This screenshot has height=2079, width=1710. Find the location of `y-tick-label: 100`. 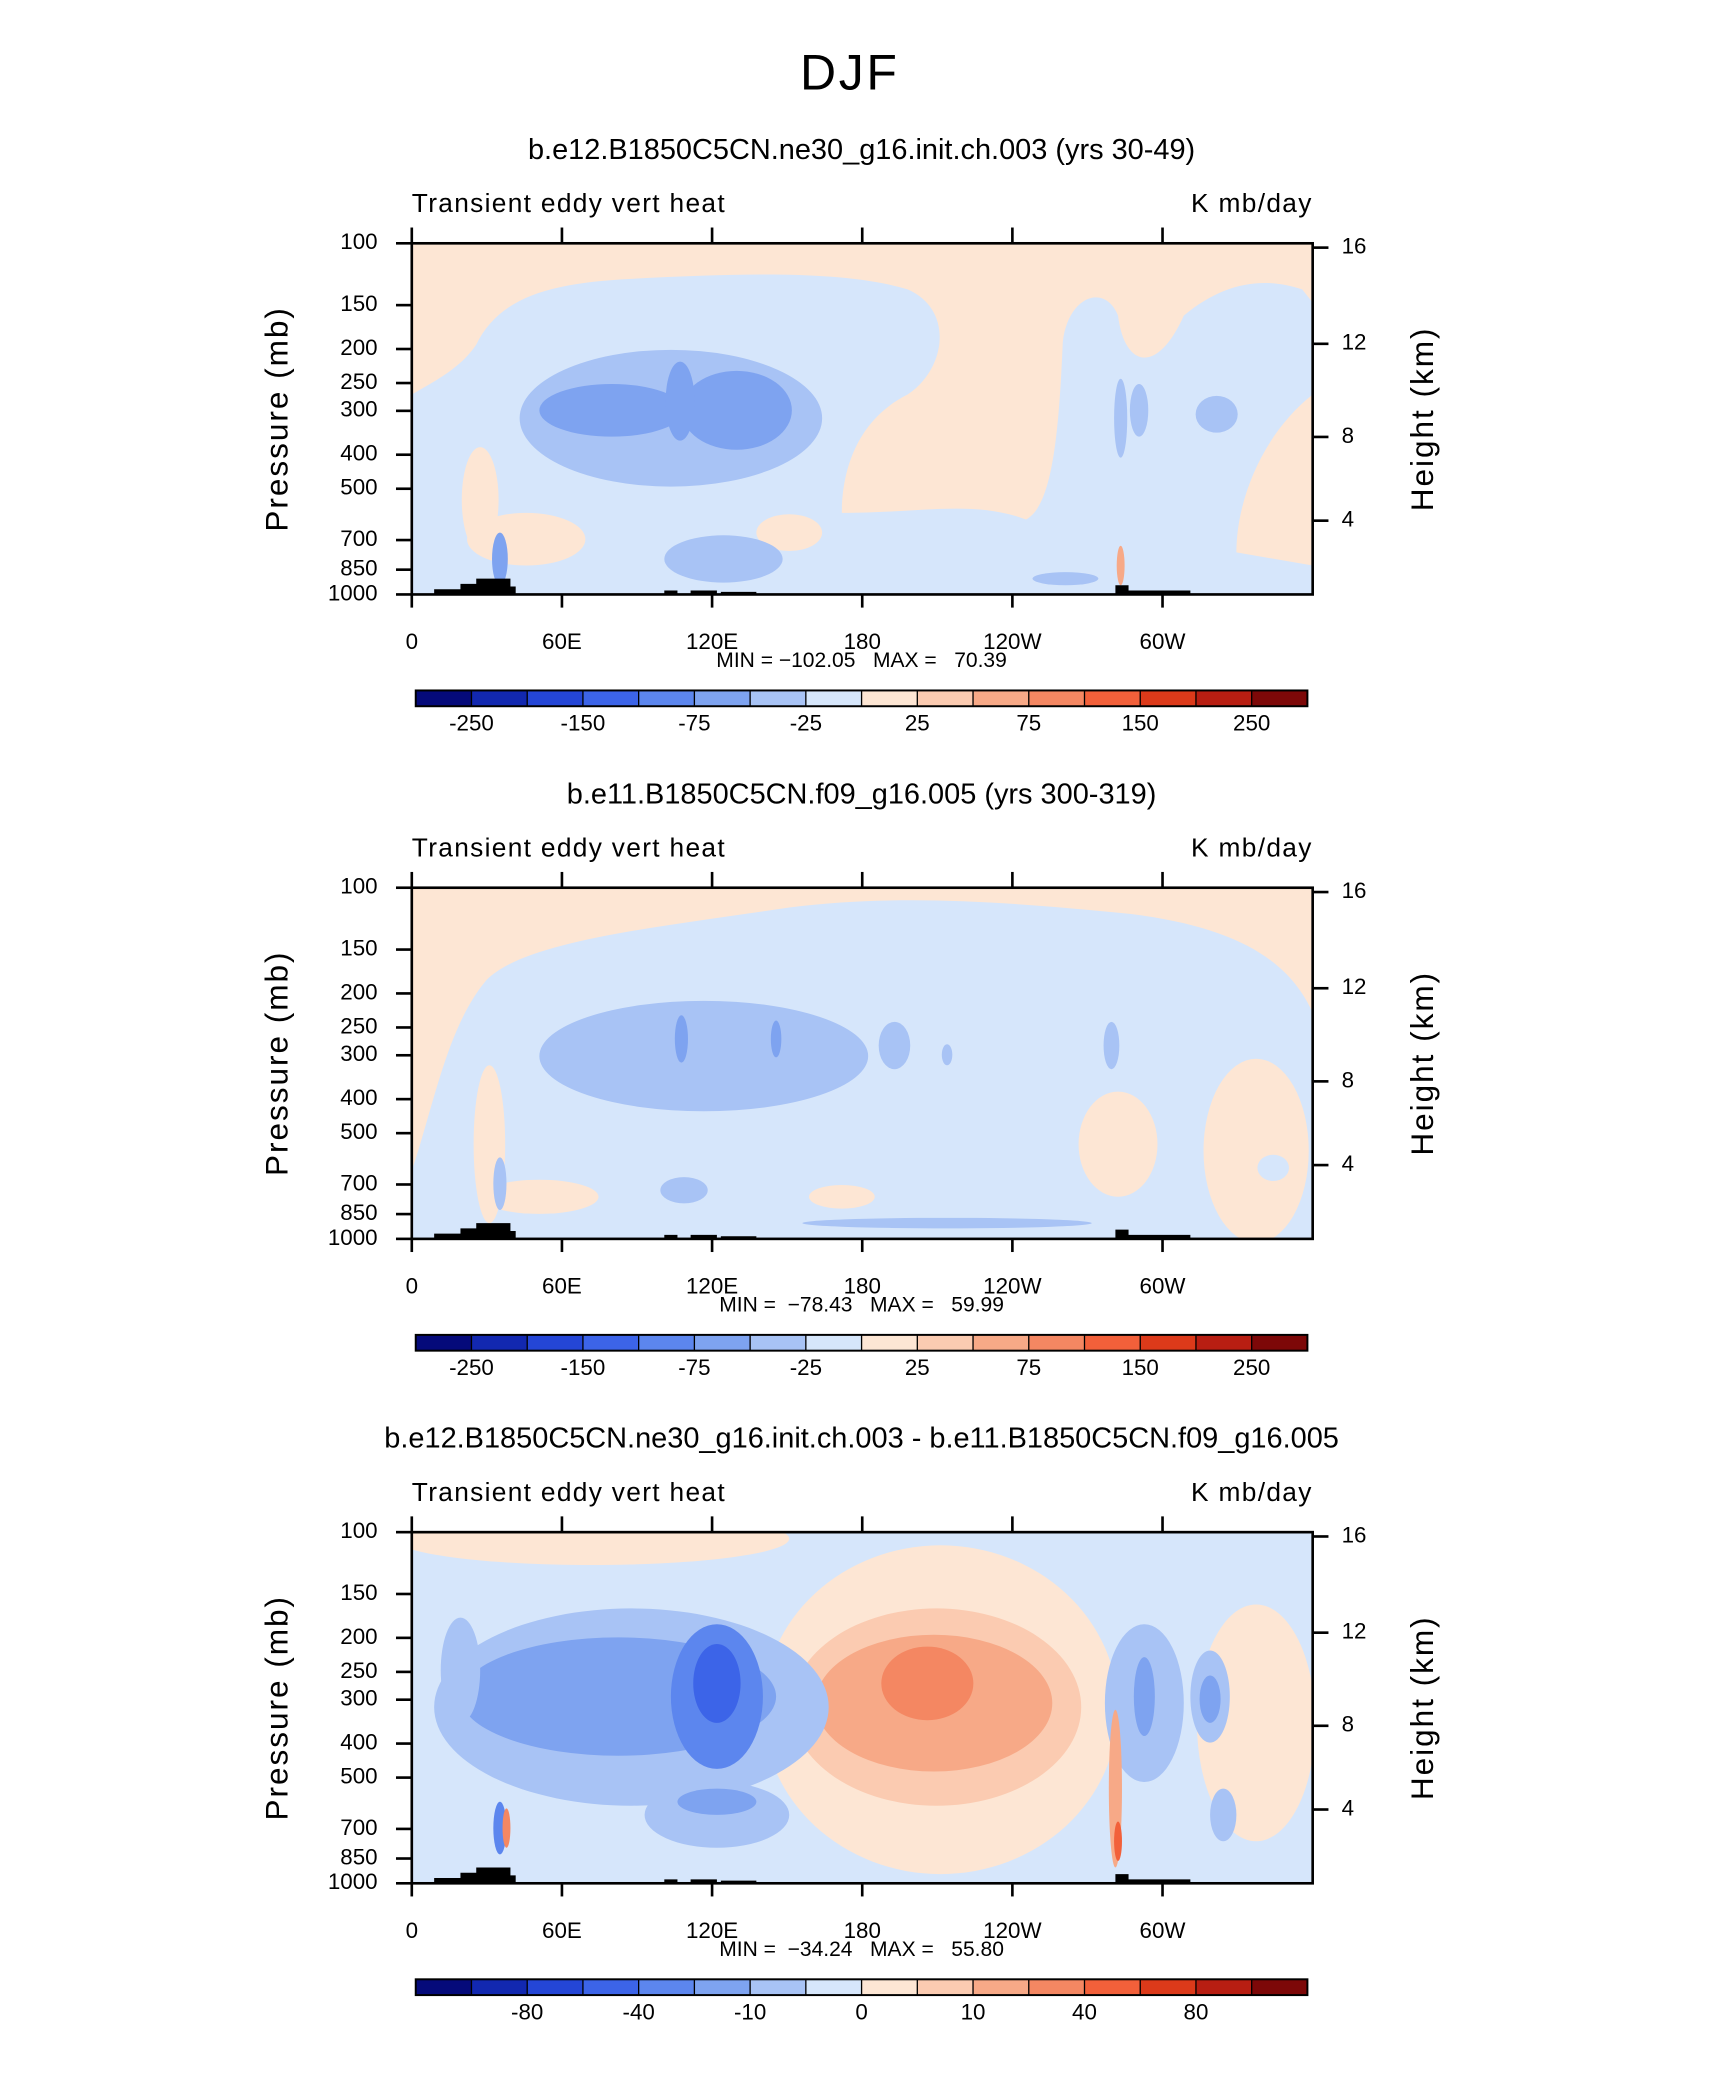

y-tick-label: 100 is located at coordinates (358, 1530).